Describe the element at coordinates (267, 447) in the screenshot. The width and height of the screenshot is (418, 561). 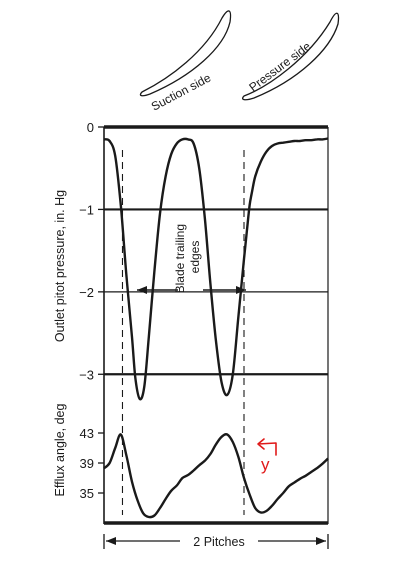
I see `red-arrow-mark` at that location.